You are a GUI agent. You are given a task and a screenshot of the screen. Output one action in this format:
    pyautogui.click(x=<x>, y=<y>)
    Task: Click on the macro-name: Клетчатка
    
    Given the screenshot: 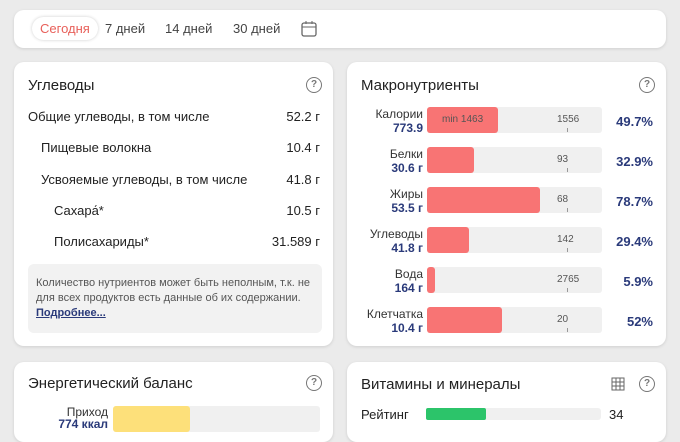 What is the action you would take?
    pyautogui.click(x=394, y=314)
    